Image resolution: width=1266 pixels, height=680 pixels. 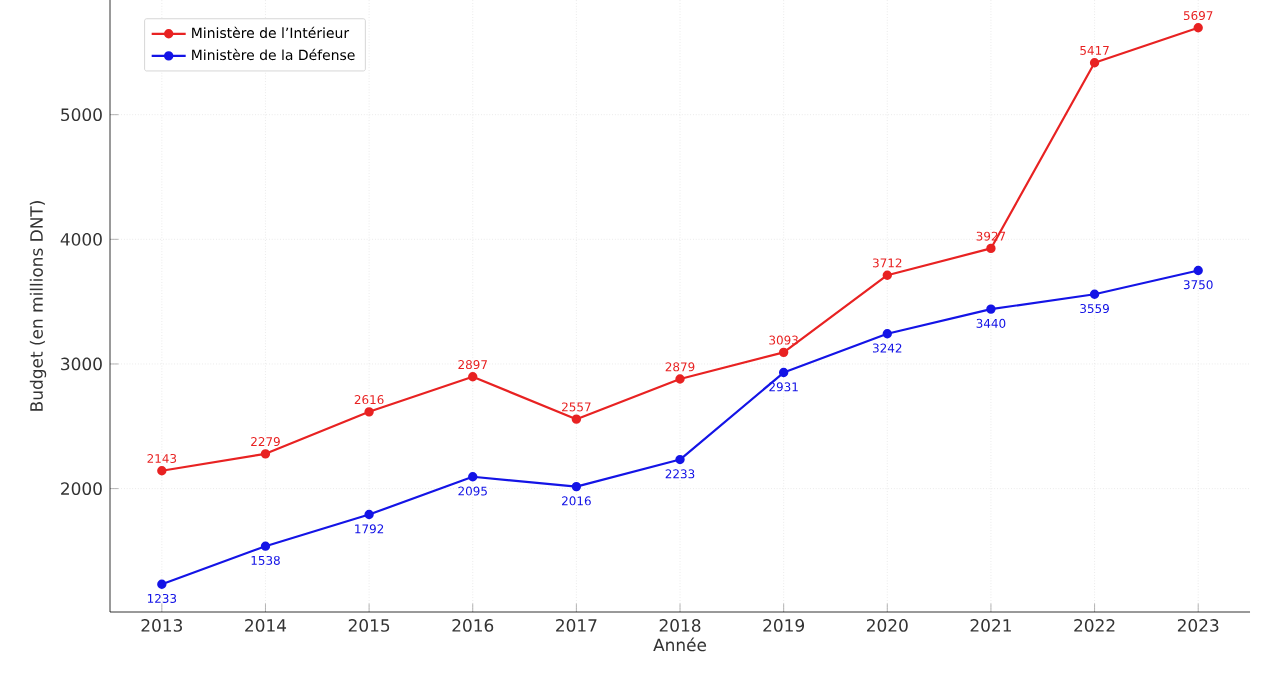 I want to click on x-tick-label: 2016, so click(x=473, y=625).